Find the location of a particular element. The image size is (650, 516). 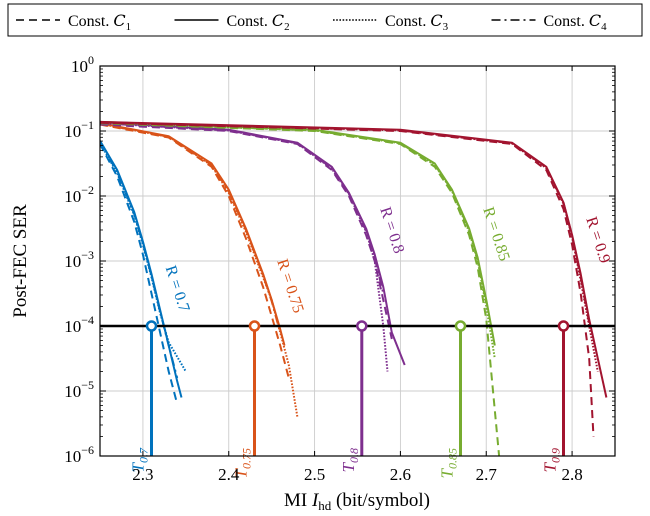

legend-entry: Const. C1 is located at coordinates (99, 22).